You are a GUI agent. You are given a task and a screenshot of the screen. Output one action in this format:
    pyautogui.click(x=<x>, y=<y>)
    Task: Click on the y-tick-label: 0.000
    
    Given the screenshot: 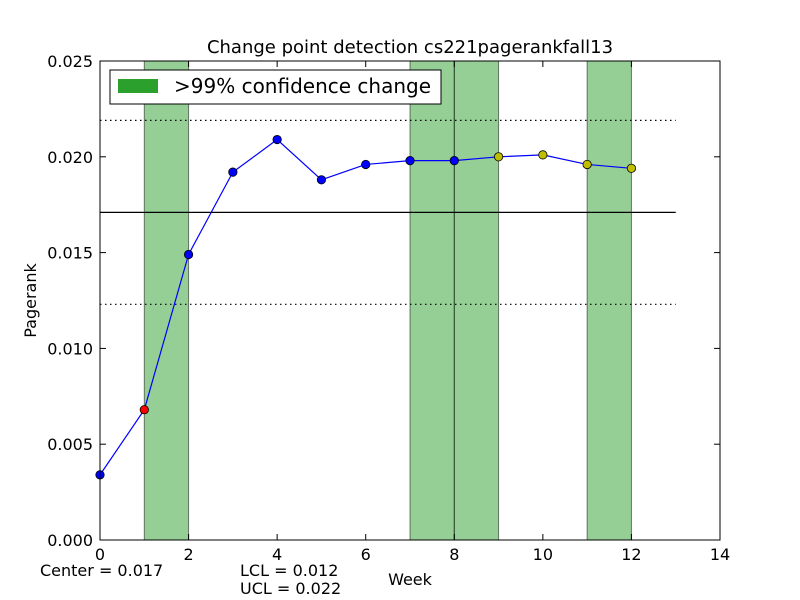 What is the action you would take?
    pyautogui.click(x=70, y=540)
    